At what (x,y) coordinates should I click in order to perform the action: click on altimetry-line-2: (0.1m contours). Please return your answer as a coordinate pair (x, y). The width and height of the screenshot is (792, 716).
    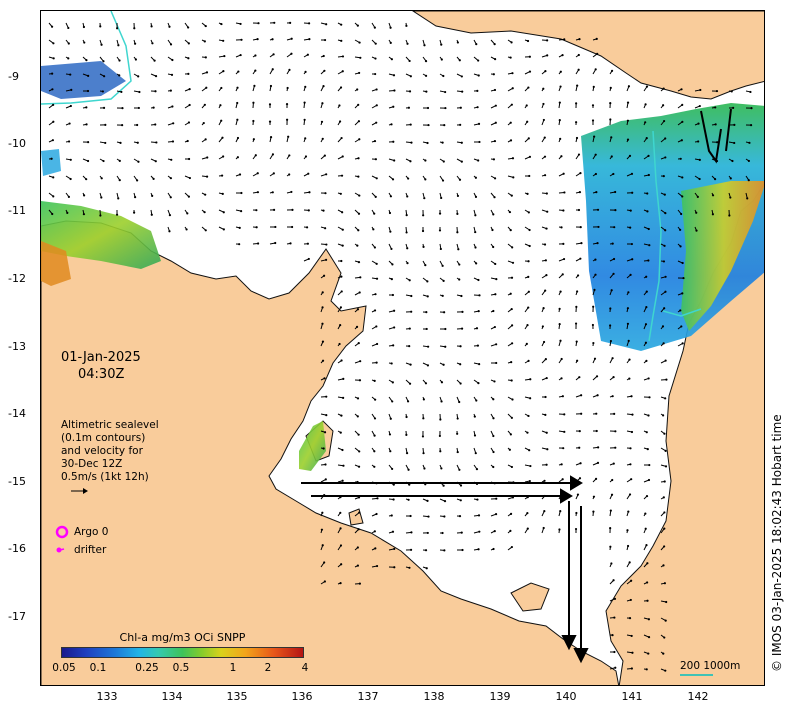
    Looking at the image, I should click on (103, 438).